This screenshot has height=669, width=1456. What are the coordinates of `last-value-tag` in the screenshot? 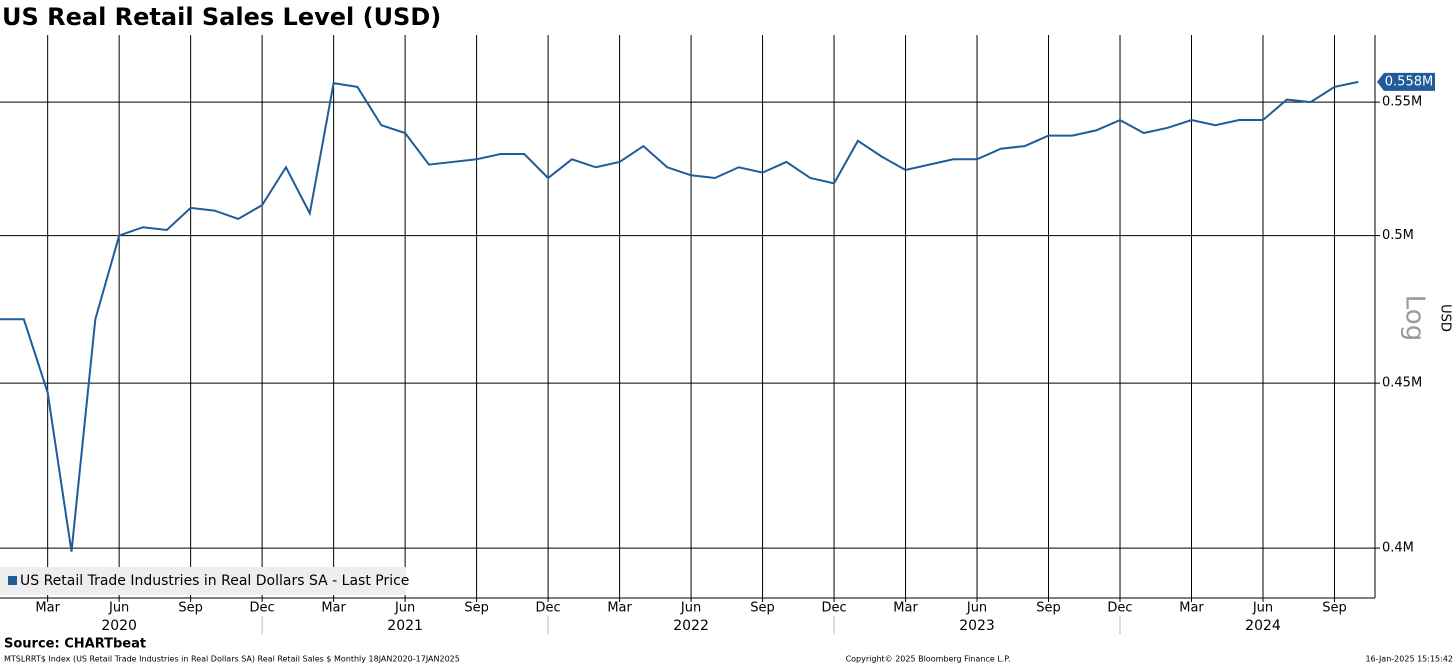 It's located at (1406, 81).